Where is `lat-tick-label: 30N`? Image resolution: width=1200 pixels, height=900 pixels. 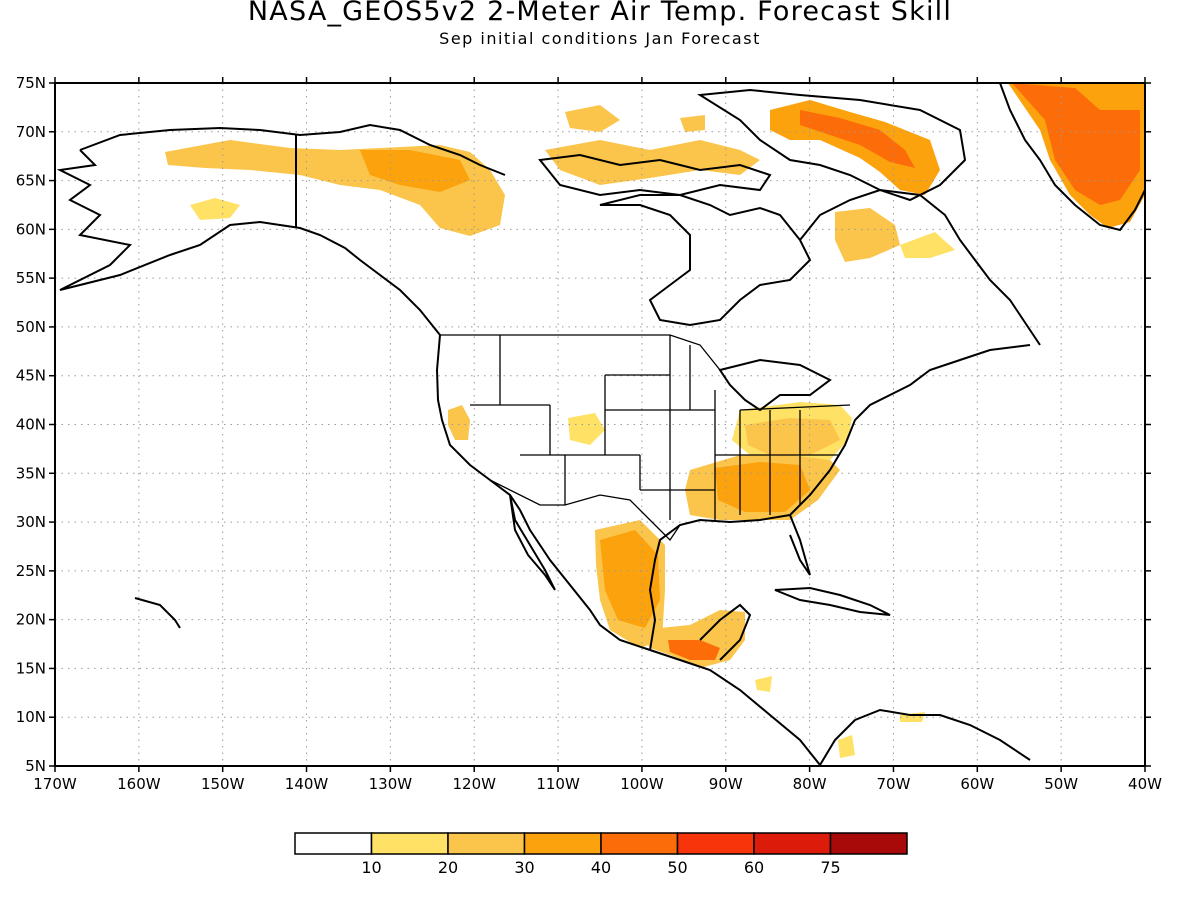 lat-tick-label: 30N is located at coordinates (31, 522).